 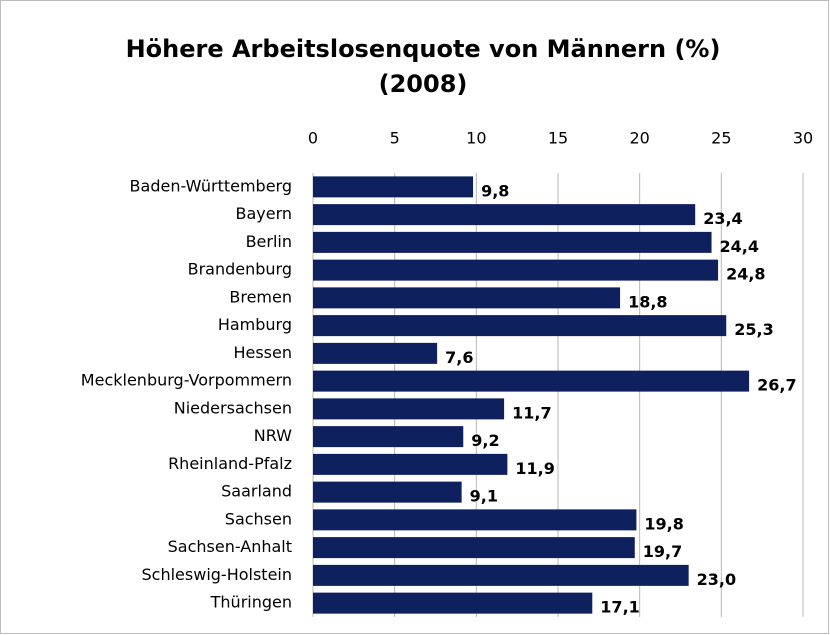 What do you see at coordinates (639, 138) in the screenshot?
I see `x-tick-label: 20` at bounding box center [639, 138].